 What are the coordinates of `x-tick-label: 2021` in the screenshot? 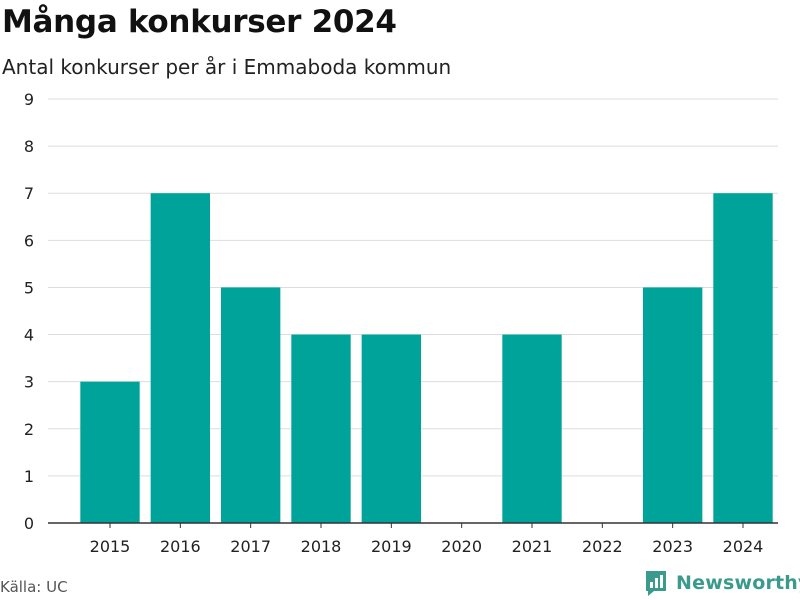 It's located at (532, 546).